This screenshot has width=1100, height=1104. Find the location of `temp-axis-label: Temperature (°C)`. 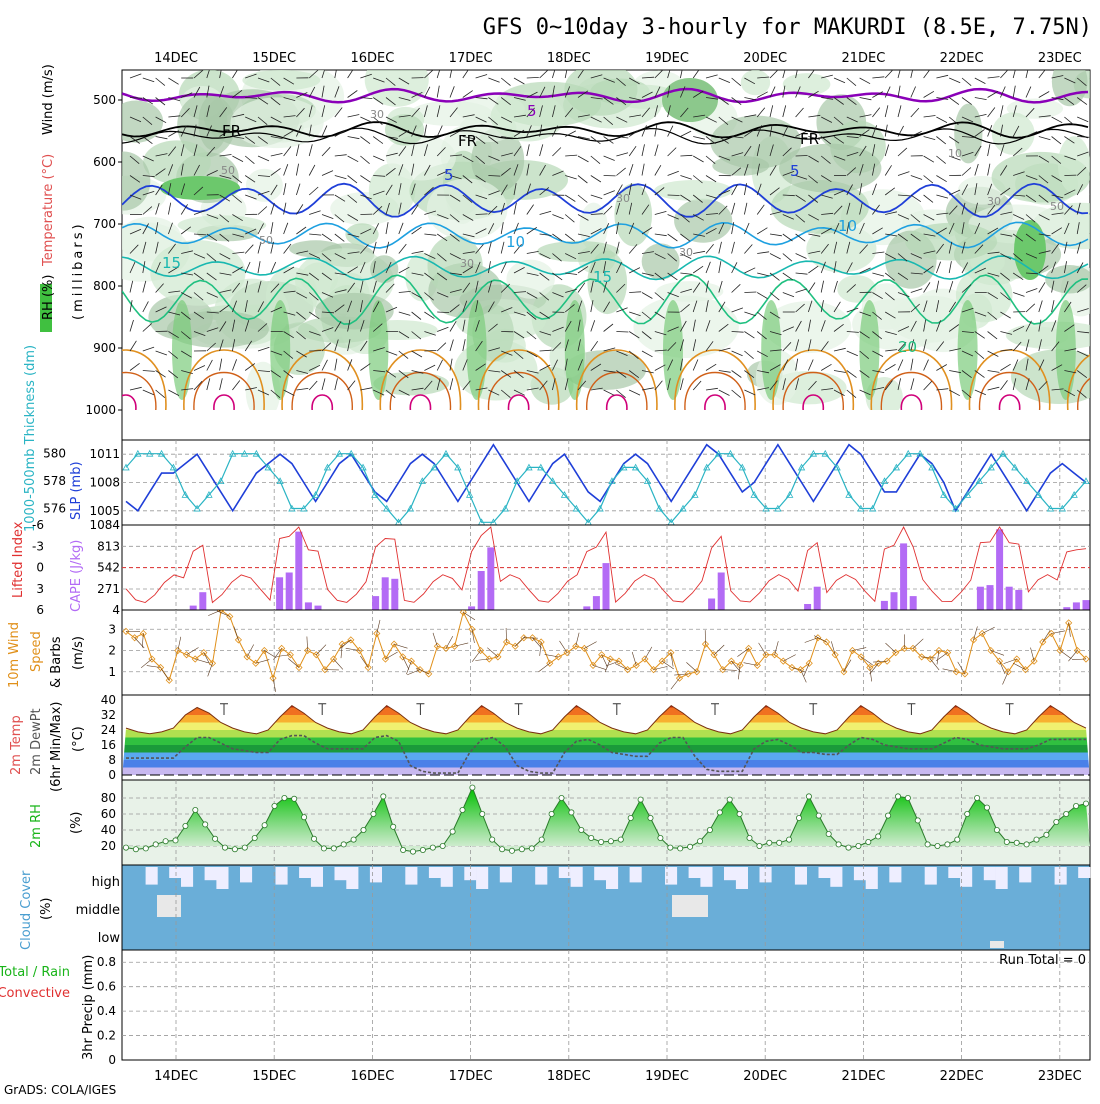

temp-axis-label: Temperature (°C) is located at coordinates (48, 210).